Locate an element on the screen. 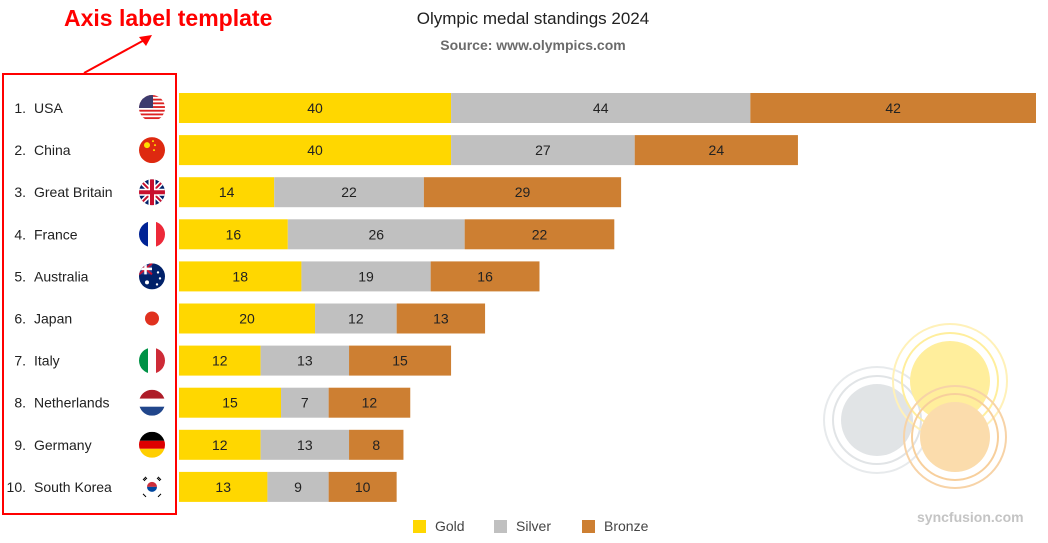 This screenshot has height=543, width=1048. data-label: 14 is located at coordinates (227, 192).